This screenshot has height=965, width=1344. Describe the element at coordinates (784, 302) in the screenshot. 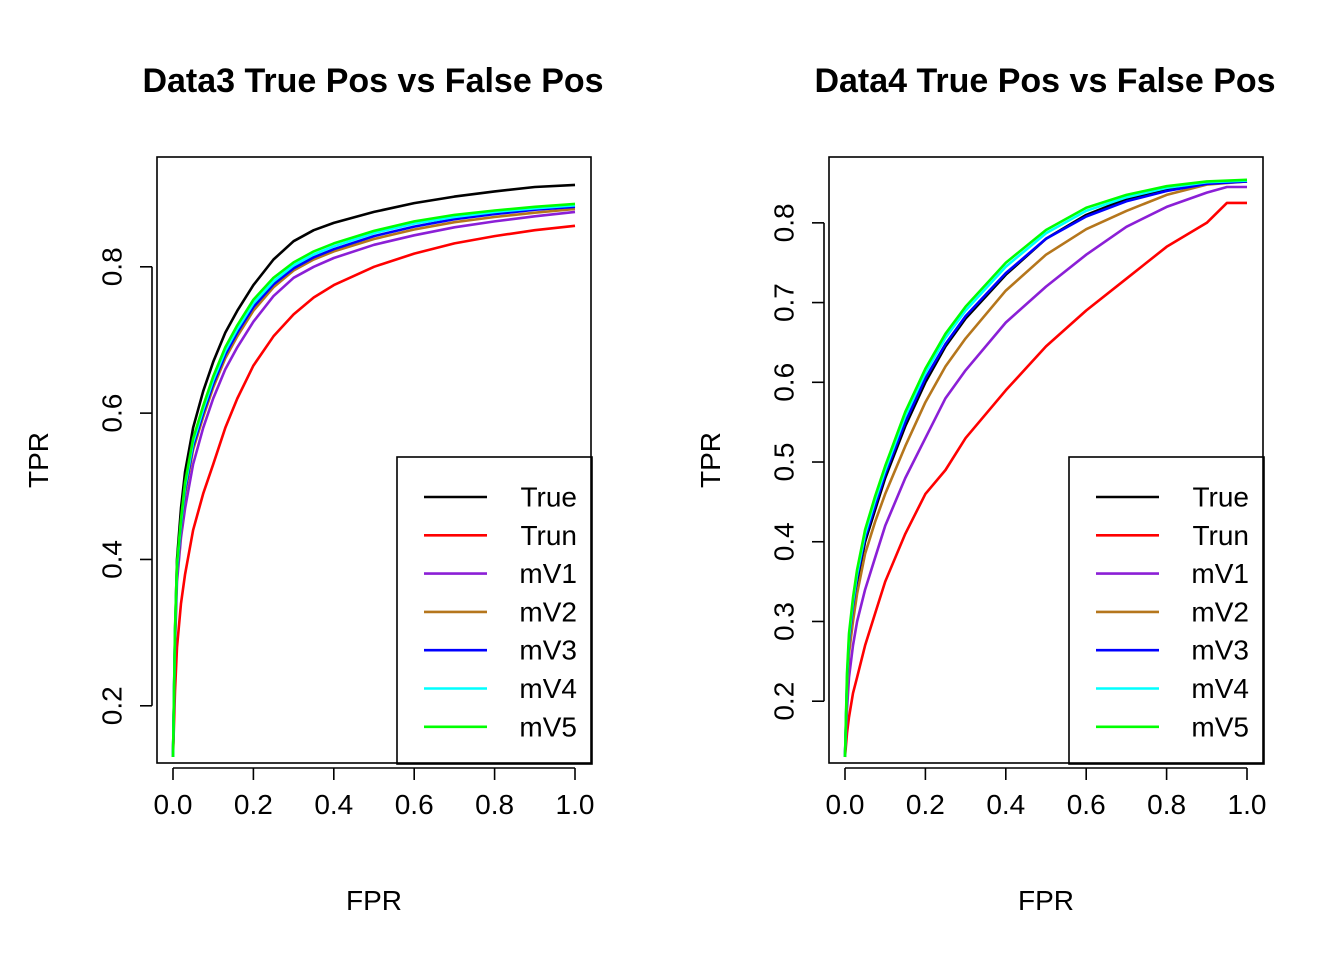

I see `y-tick-label: 0.7` at that location.